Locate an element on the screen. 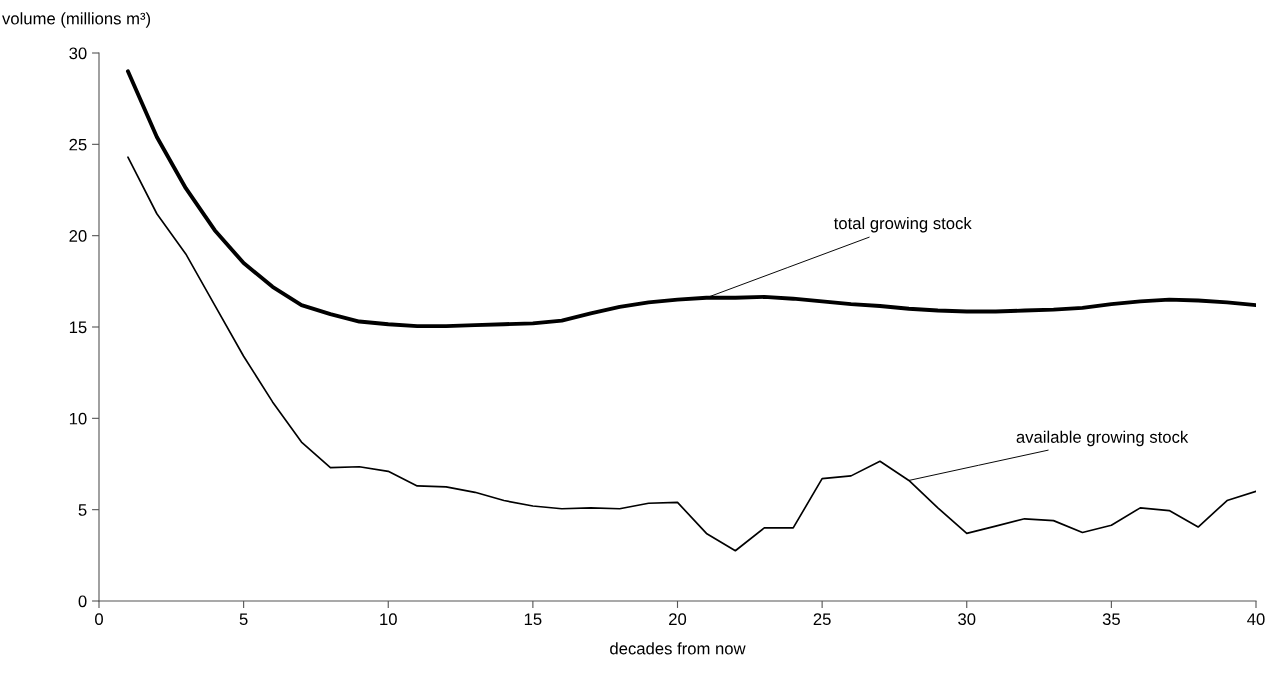  y-tick-label: 0 is located at coordinates (82, 601).